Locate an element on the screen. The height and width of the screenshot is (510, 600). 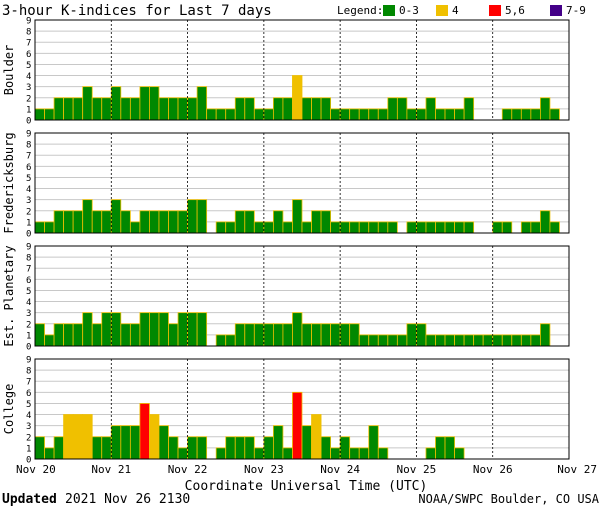
x-tick-label: Nov 25 is located at coordinates (417, 469).